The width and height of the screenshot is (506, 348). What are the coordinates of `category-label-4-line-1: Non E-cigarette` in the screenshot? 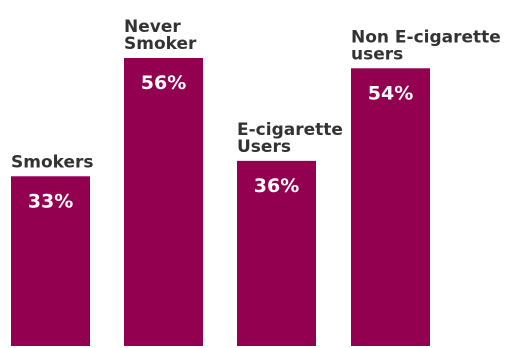 It's located at (426, 37).